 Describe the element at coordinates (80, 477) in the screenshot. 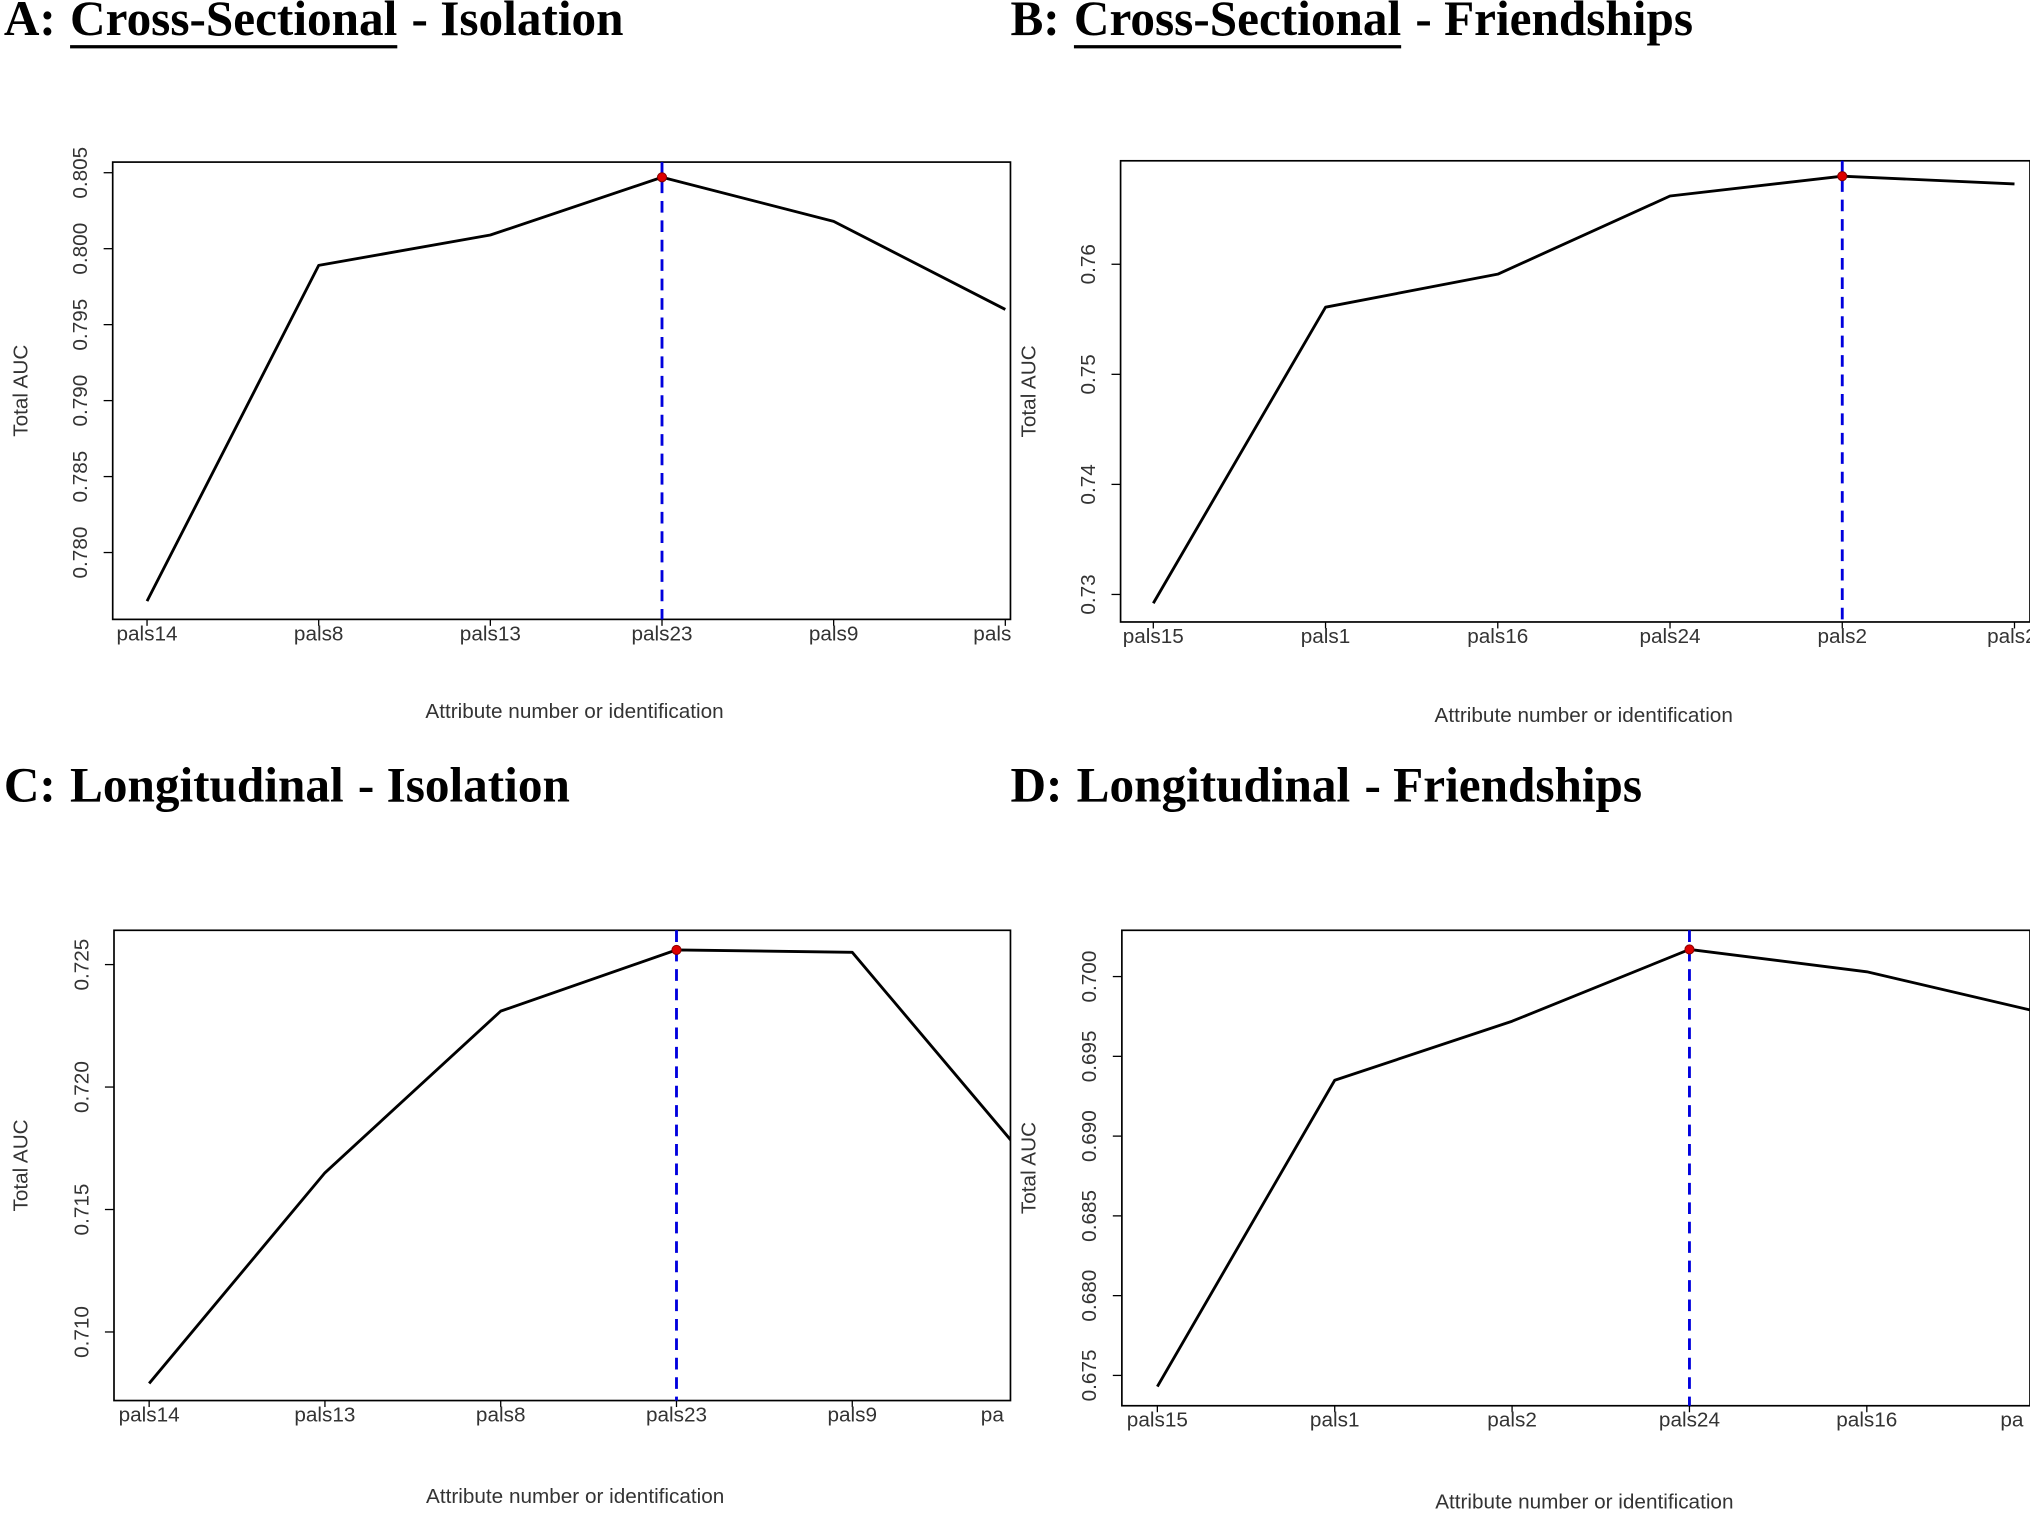

I see `y-tick-label: 0.785` at that location.